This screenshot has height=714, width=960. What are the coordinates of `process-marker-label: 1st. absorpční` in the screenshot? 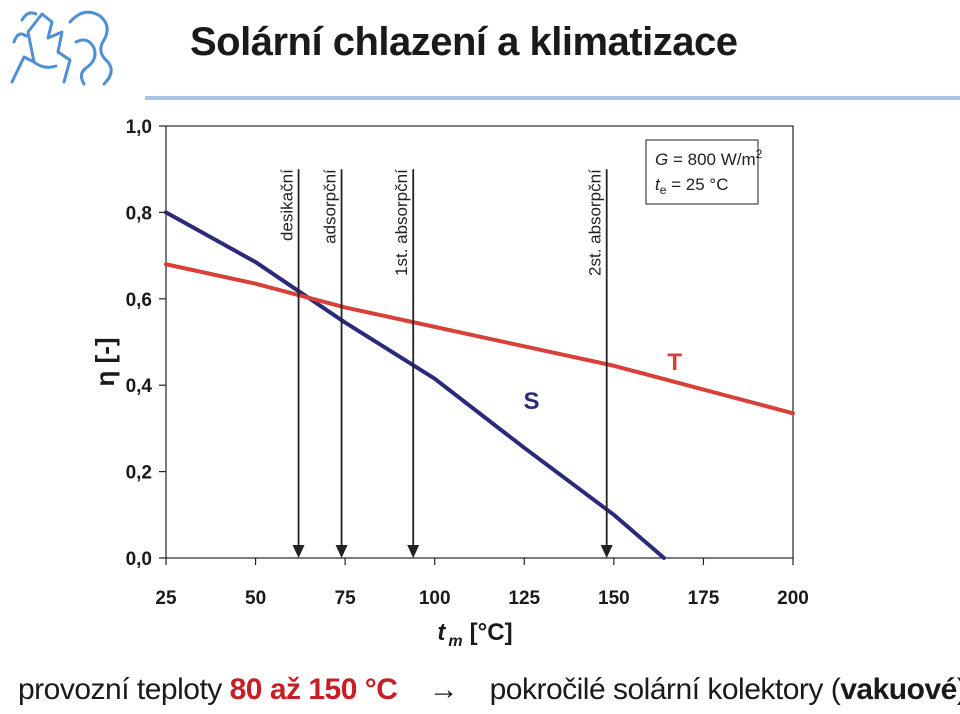 It's located at (401, 222).